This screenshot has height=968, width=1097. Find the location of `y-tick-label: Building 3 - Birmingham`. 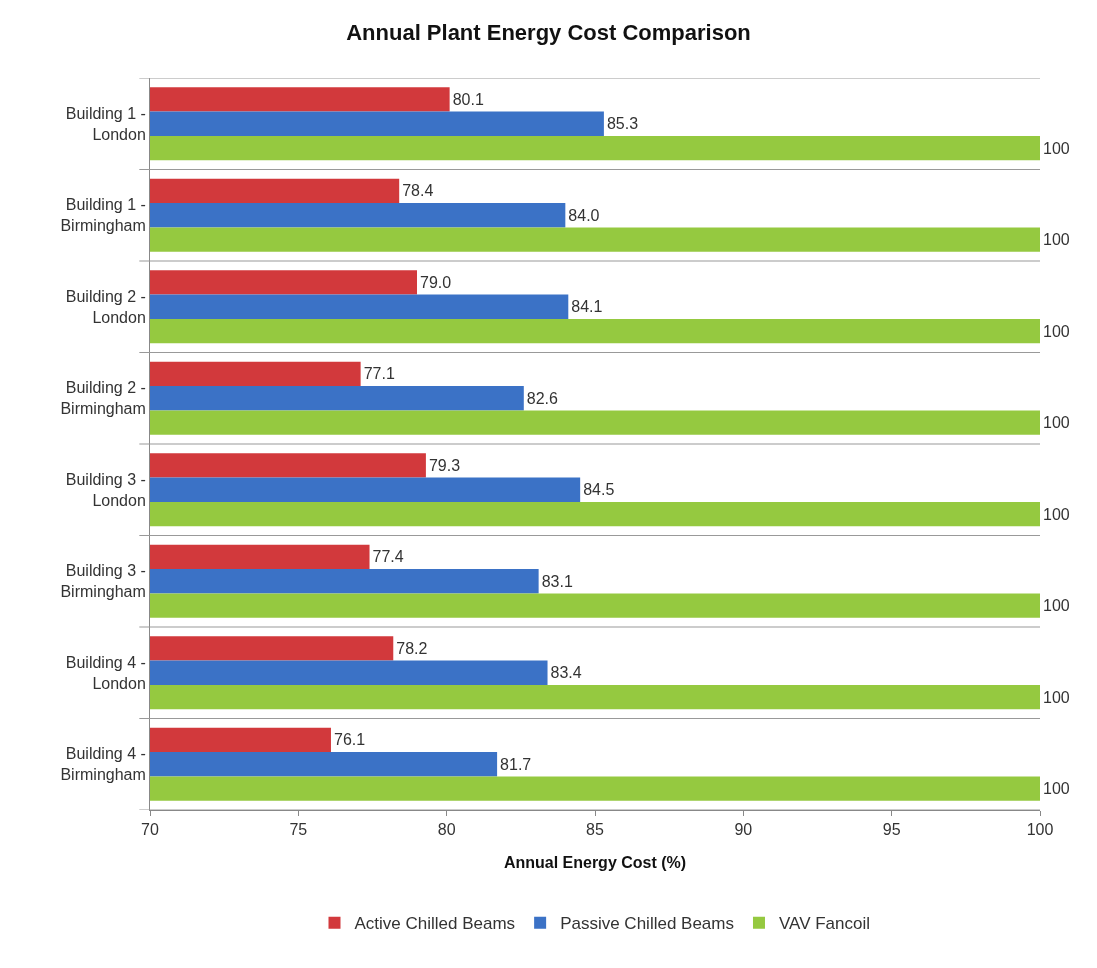

y-tick-label: Building 3 - Birmingham is located at coordinates (103, 581).